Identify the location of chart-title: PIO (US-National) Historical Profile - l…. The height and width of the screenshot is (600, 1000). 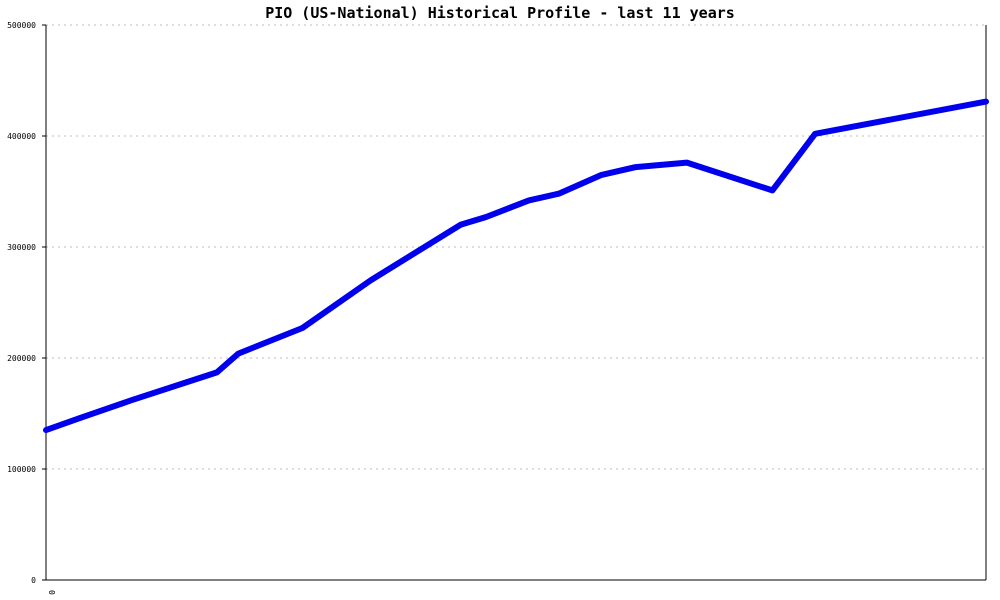
(500, 13).